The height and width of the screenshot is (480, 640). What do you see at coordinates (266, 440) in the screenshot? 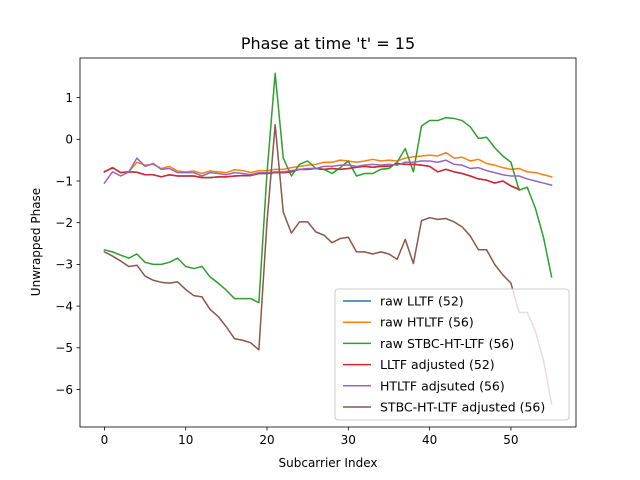
I see `x-tick-label: 20` at bounding box center [266, 440].